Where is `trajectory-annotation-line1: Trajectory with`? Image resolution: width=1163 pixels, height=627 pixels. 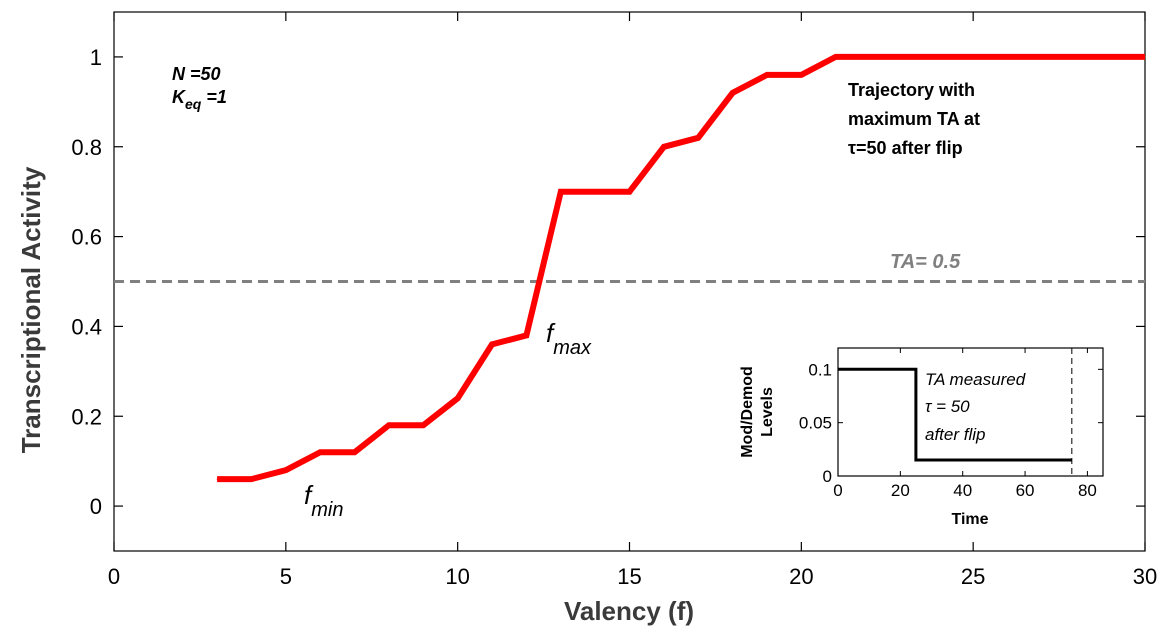 trajectory-annotation-line1: Trajectory with is located at coordinates (911, 90).